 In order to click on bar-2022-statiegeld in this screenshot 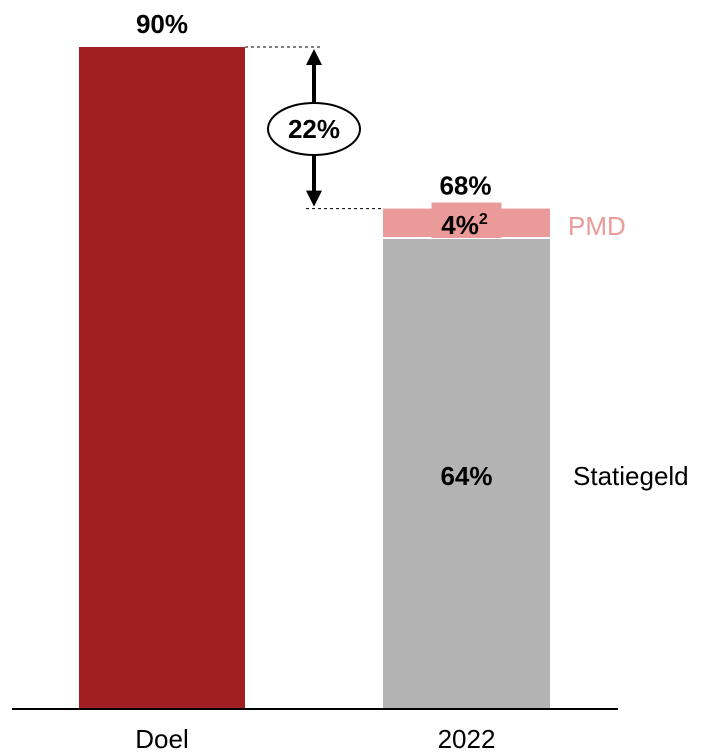, I will do `click(466, 472)`.